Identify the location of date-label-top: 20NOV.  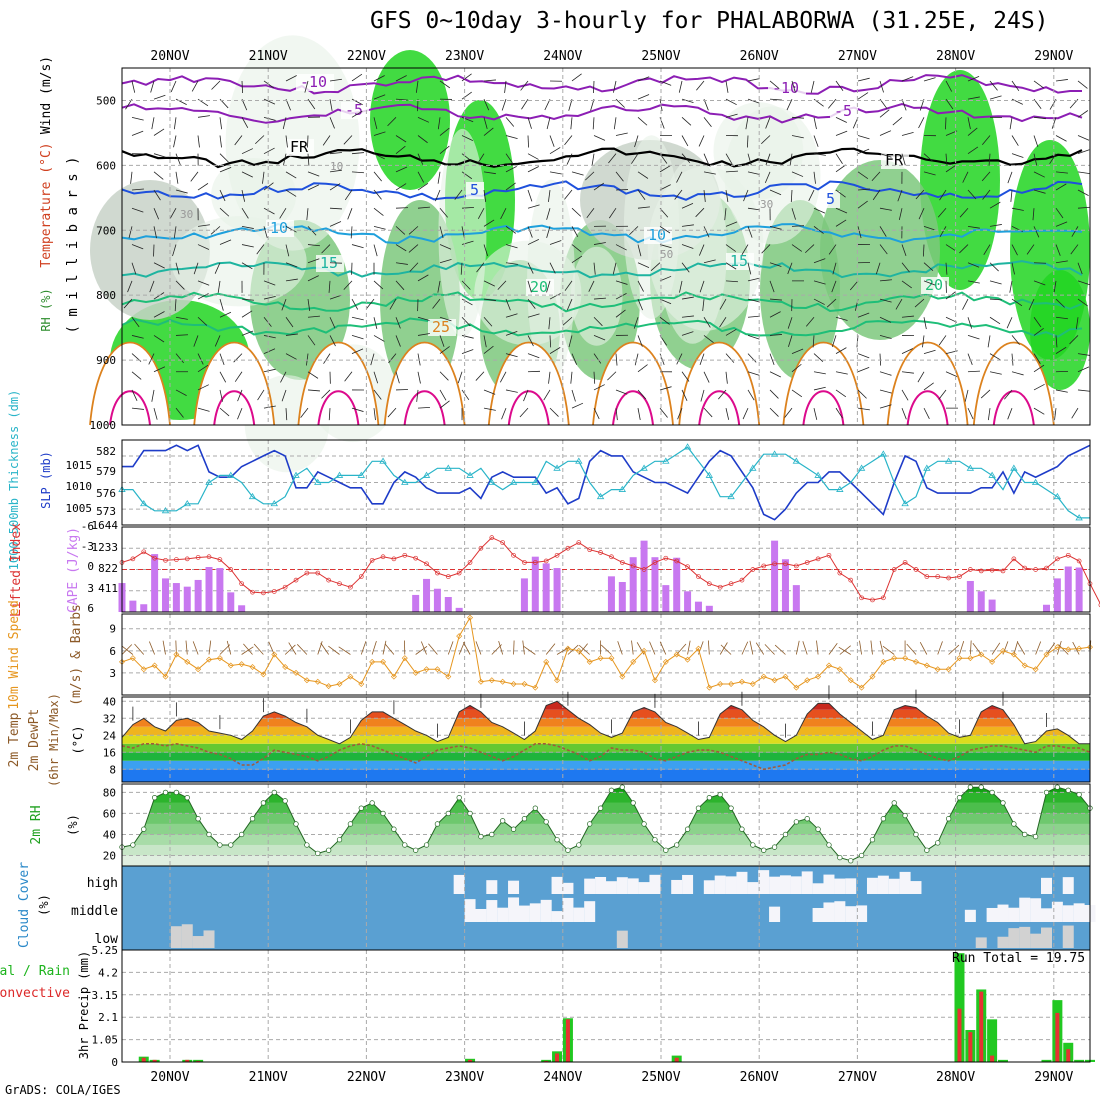
(169, 56).